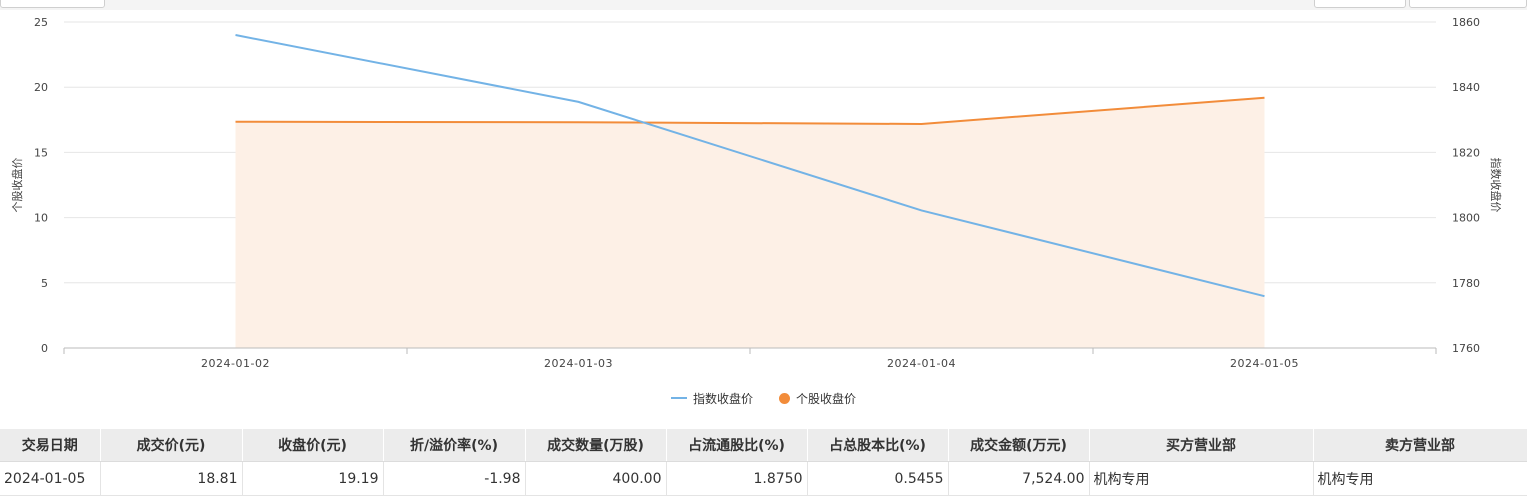 This screenshot has width=1527, height=496. What do you see at coordinates (921, 363) in the screenshot?
I see `x-tick-label: 2024-01-04` at bounding box center [921, 363].